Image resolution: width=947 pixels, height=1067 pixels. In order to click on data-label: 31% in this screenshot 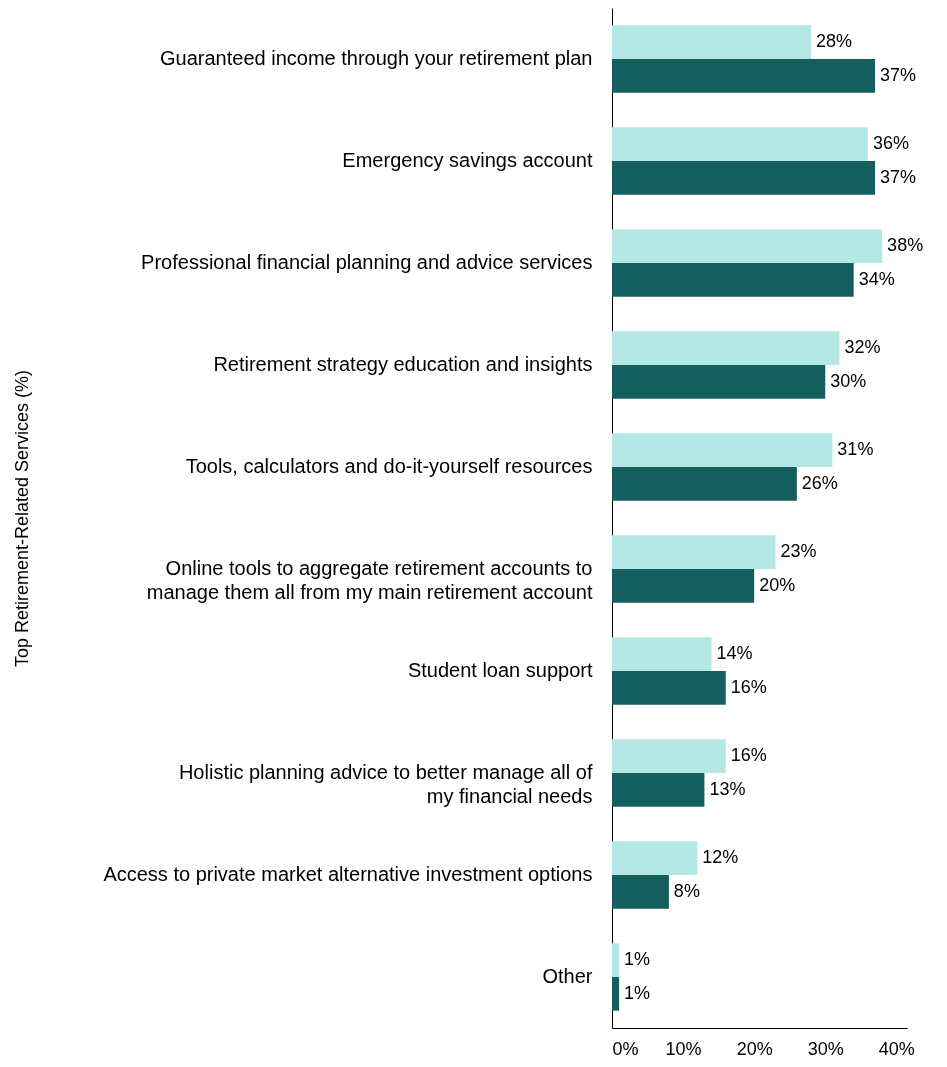, I will do `click(855, 449)`.